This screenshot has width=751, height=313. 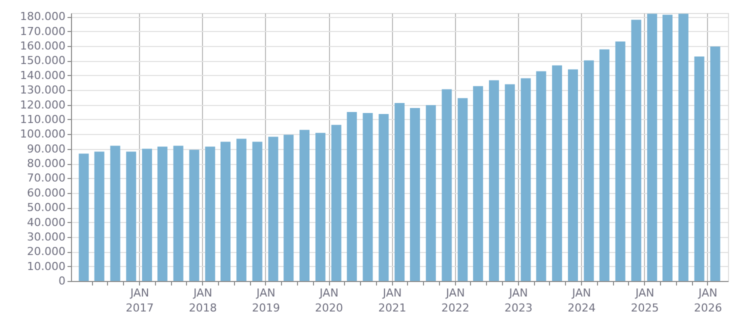 What do you see at coordinates (46, 237) in the screenshot?
I see `y-tick-label: 30.000` at bounding box center [46, 237].